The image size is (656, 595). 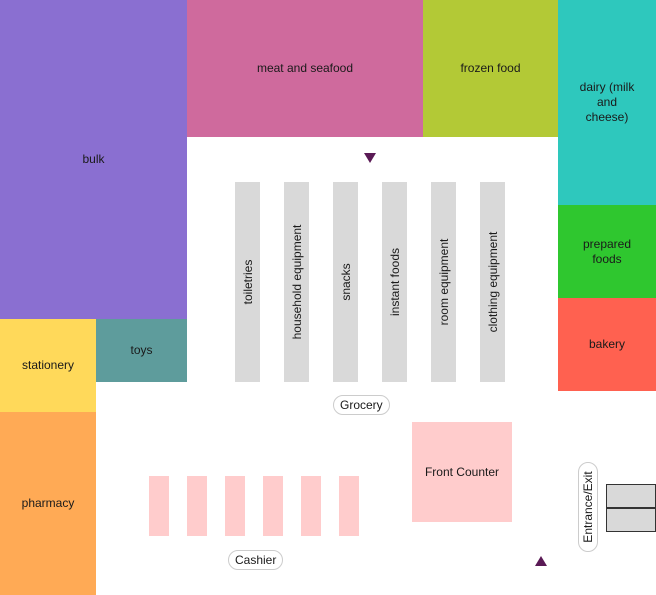 I want to click on aisle-snacks-label: snacks, so click(x=345, y=282).